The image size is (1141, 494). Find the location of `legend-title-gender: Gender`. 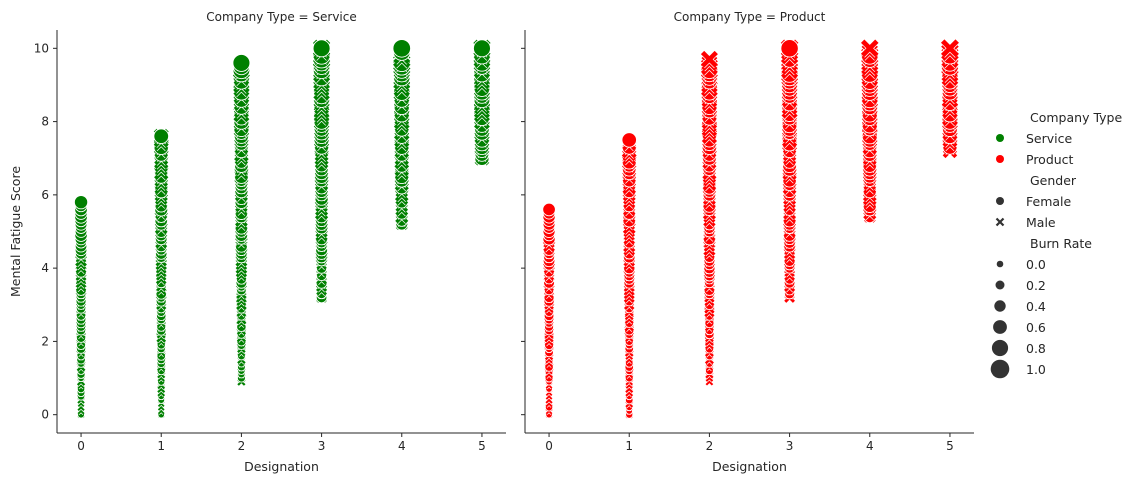

legend-title-gender: Gender is located at coordinates (1053, 180).